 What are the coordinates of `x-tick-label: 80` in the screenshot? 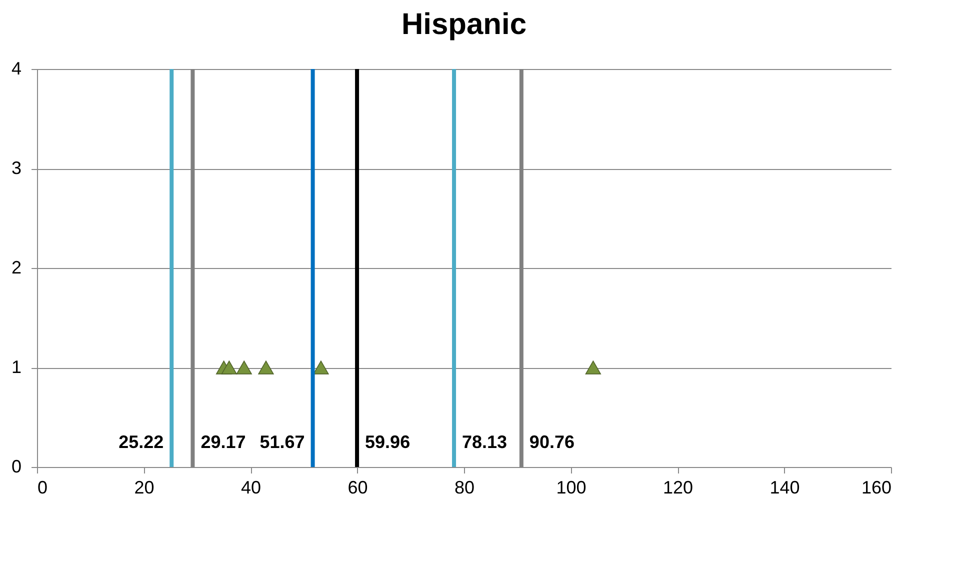 It's located at (464, 488).